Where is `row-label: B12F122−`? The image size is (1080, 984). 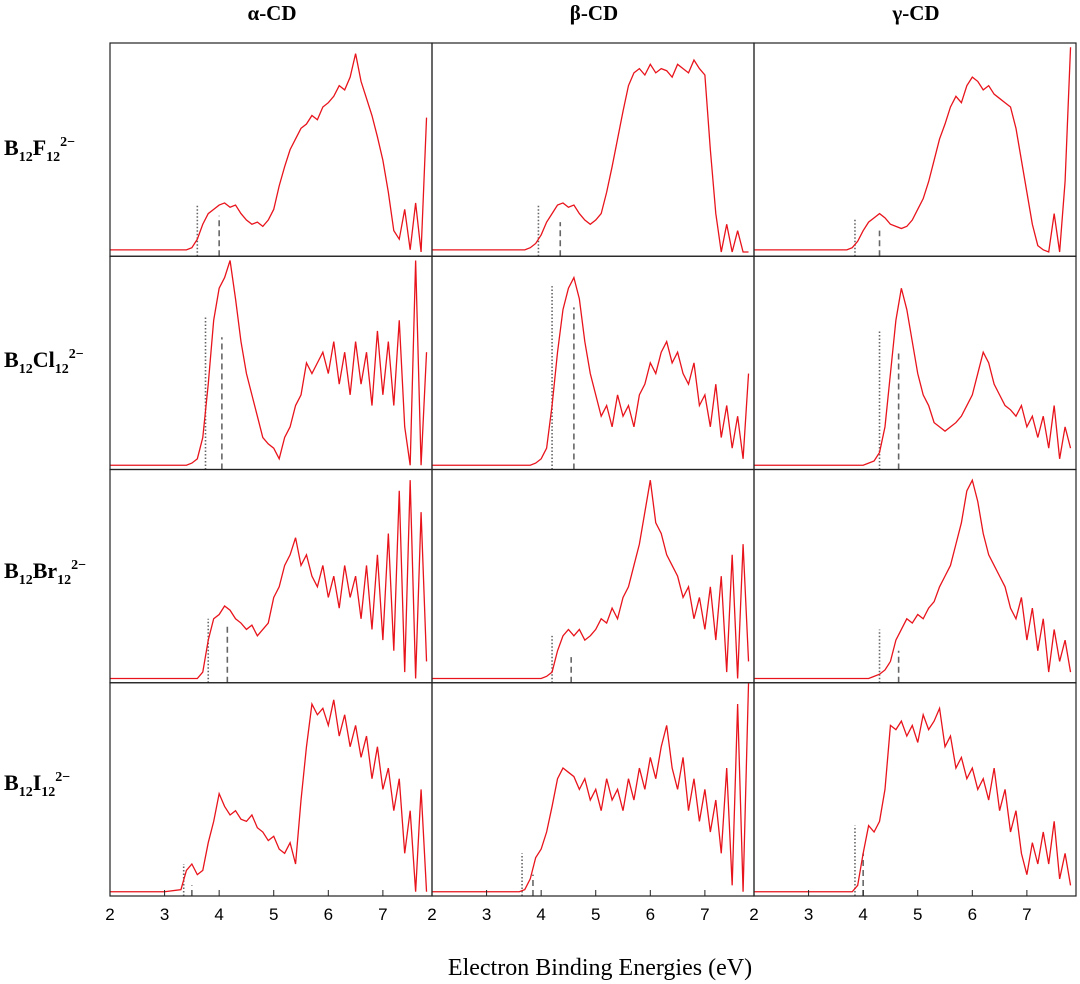
row-label: B12F122− is located at coordinates (39, 150).